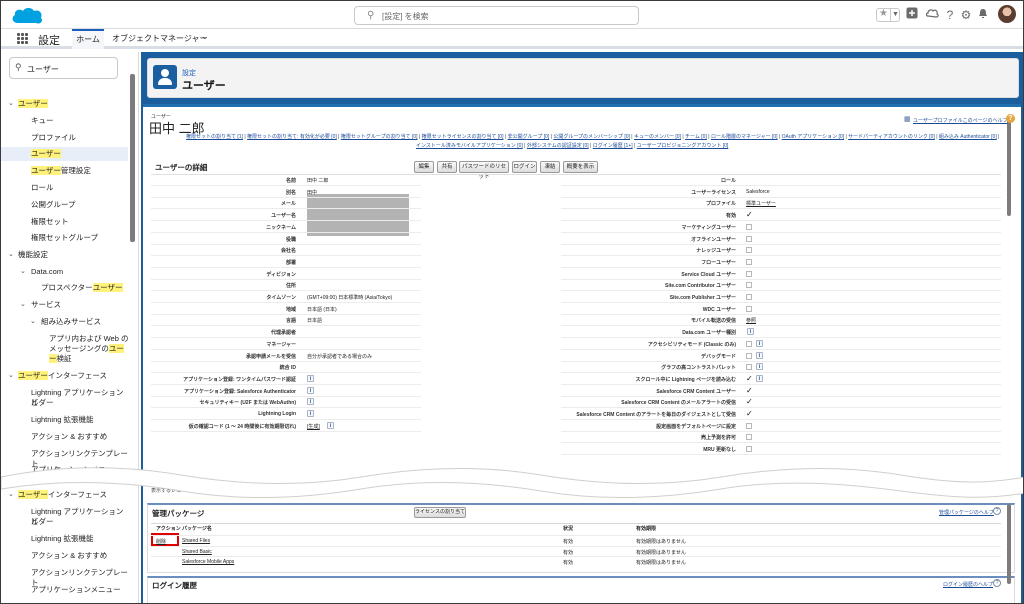 Image resolution: width=1024 pixels, height=604 pixels. What do you see at coordinates (60, 358) in the screenshot?
I see `sidebar-item-in-app-messaging-line3: ー検証` at bounding box center [60, 358].